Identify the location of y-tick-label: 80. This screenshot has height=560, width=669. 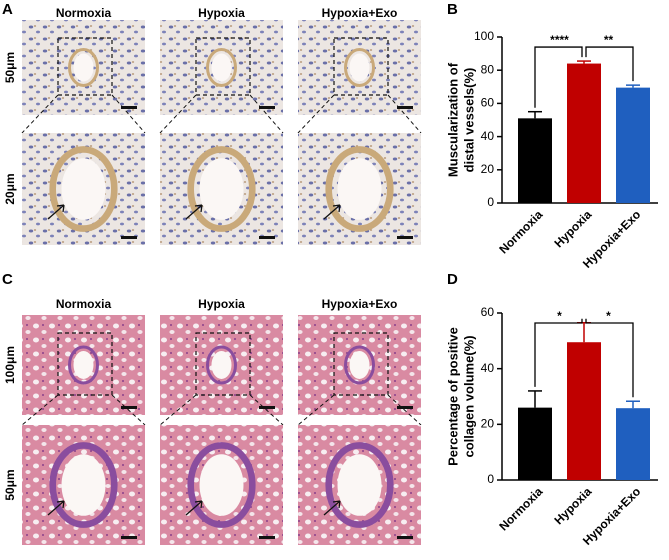
(488, 69).